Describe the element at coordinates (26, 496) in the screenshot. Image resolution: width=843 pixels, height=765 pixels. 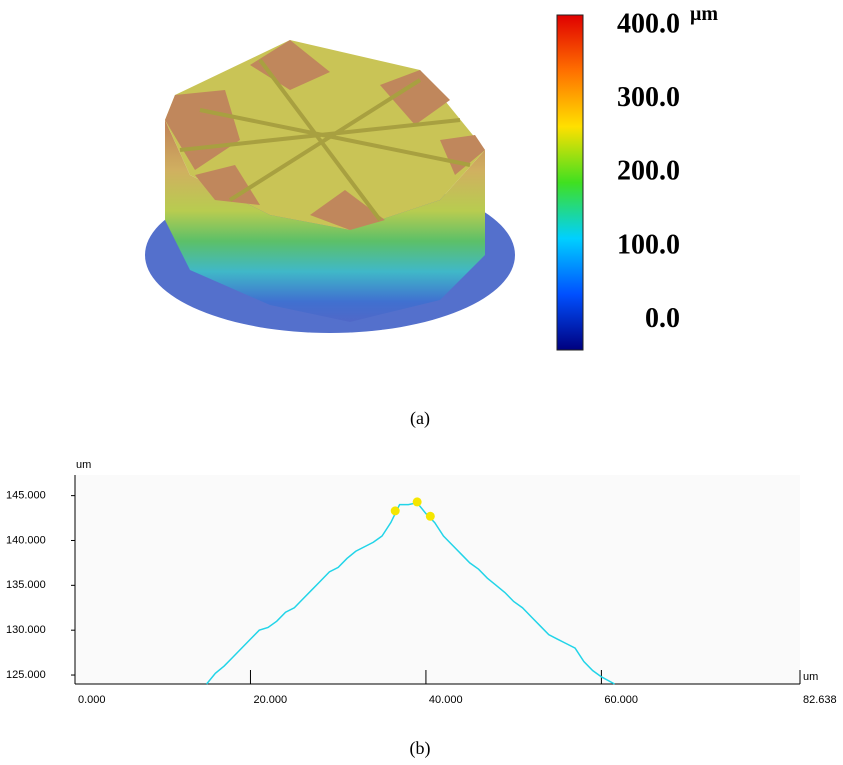
I see `y-tick-label: 145.000` at that location.